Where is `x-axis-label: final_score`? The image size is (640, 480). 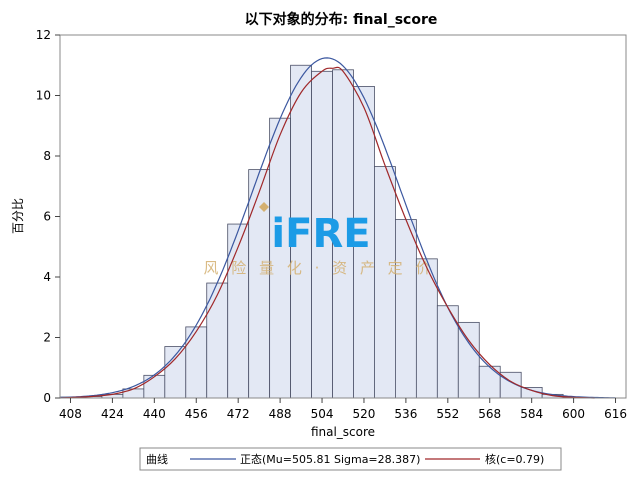 x-axis-label: final_score is located at coordinates (343, 432).